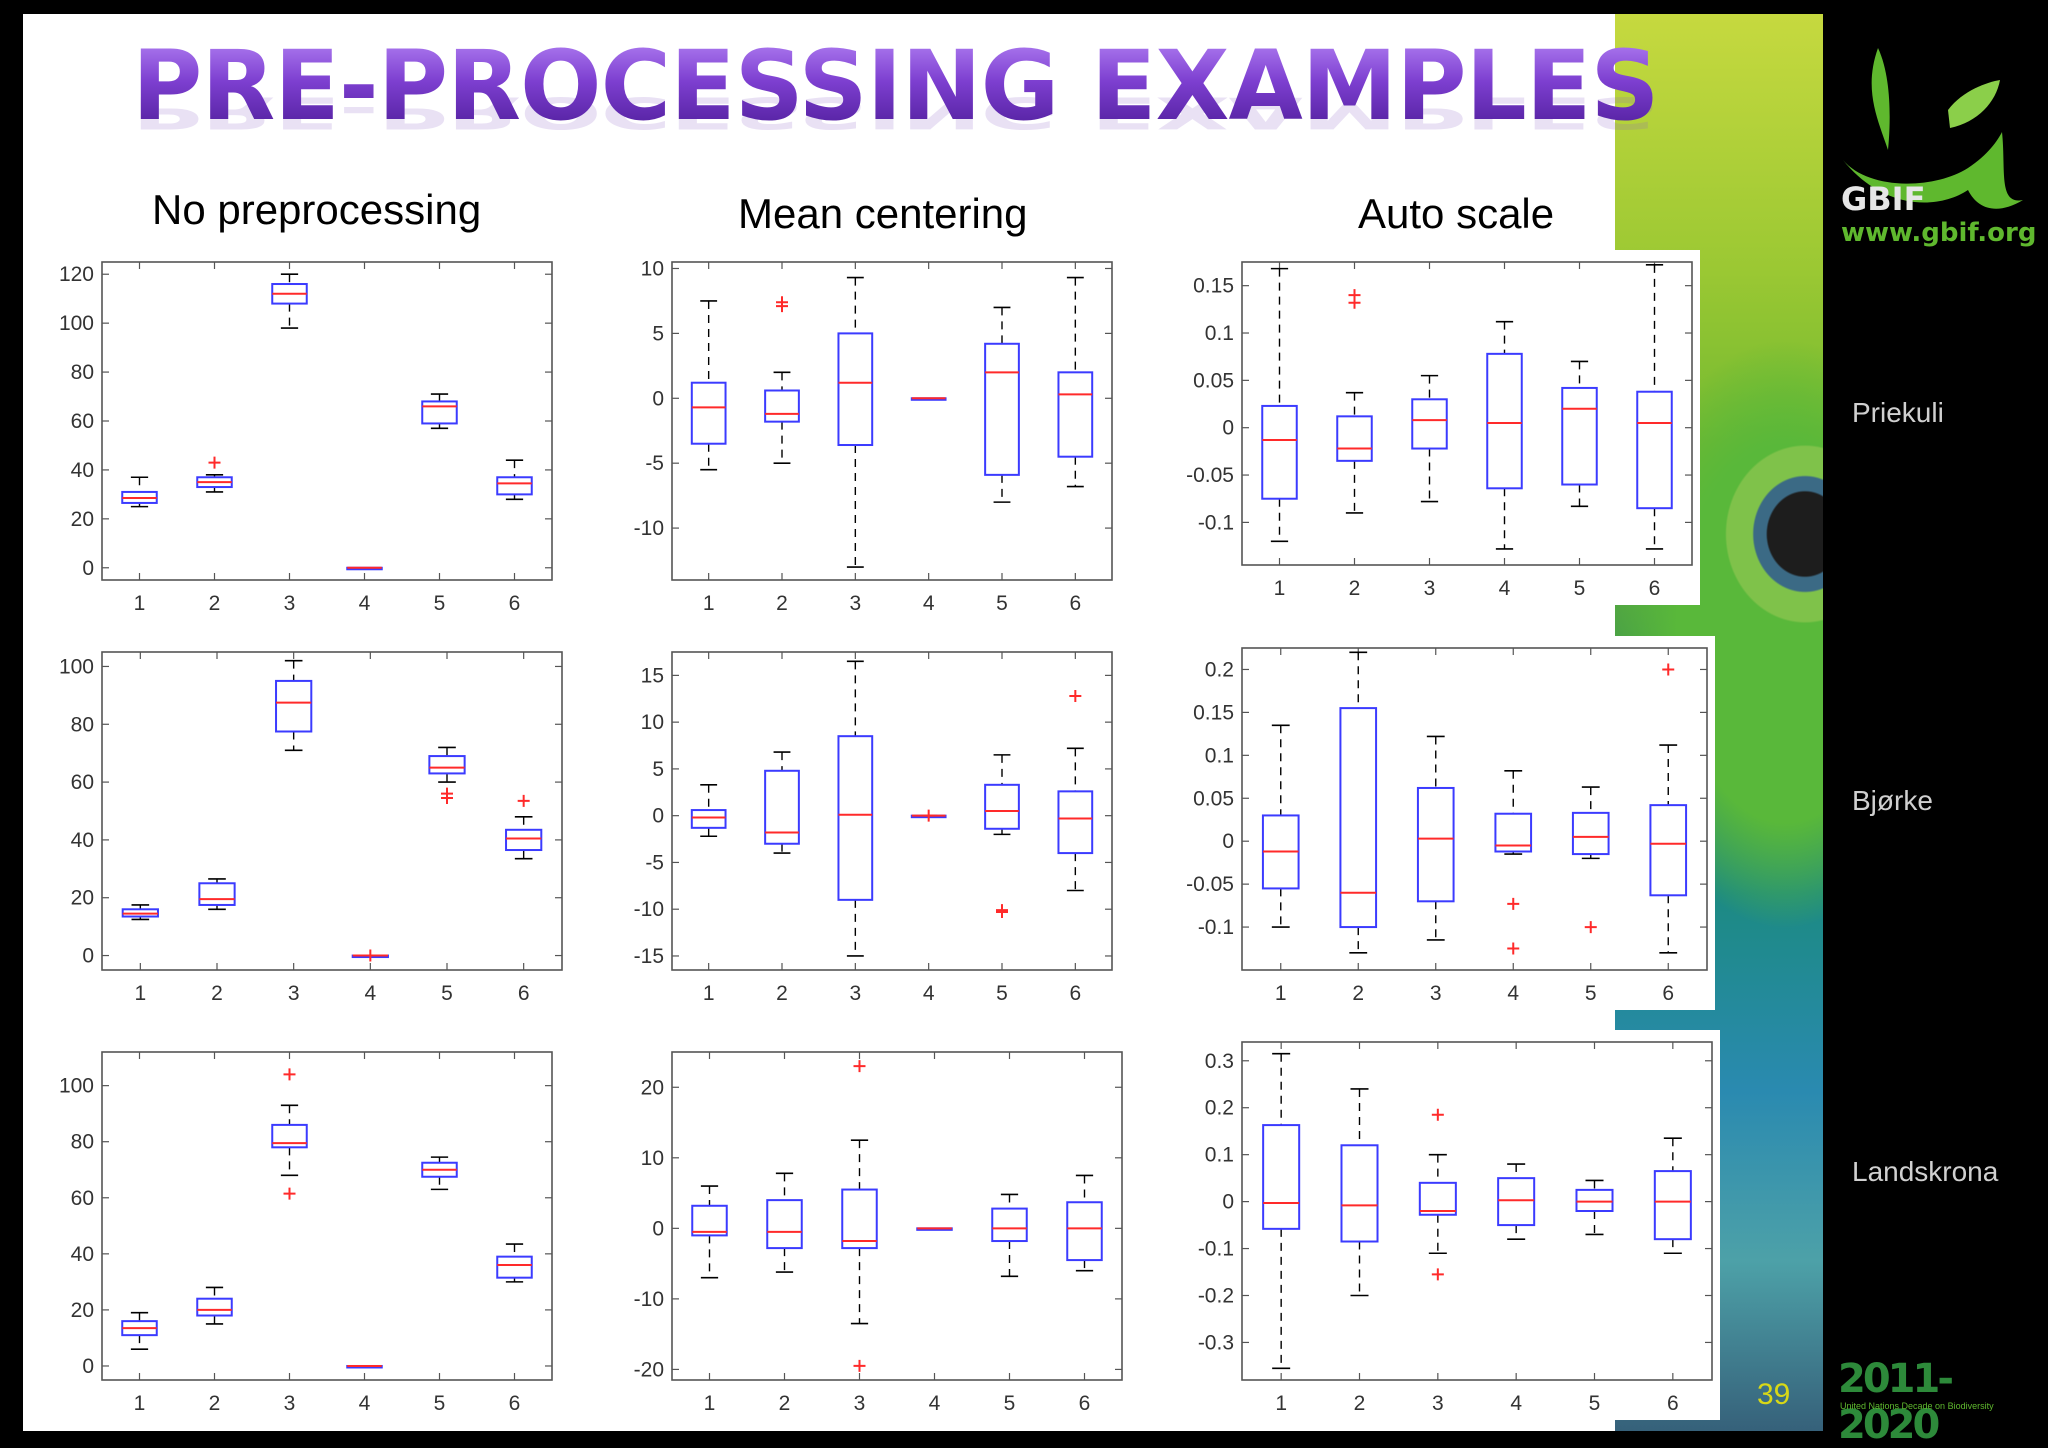 The height and width of the screenshot is (1448, 2048). I want to click on gbif-logo-url: www.gbif.org, so click(1939, 233).